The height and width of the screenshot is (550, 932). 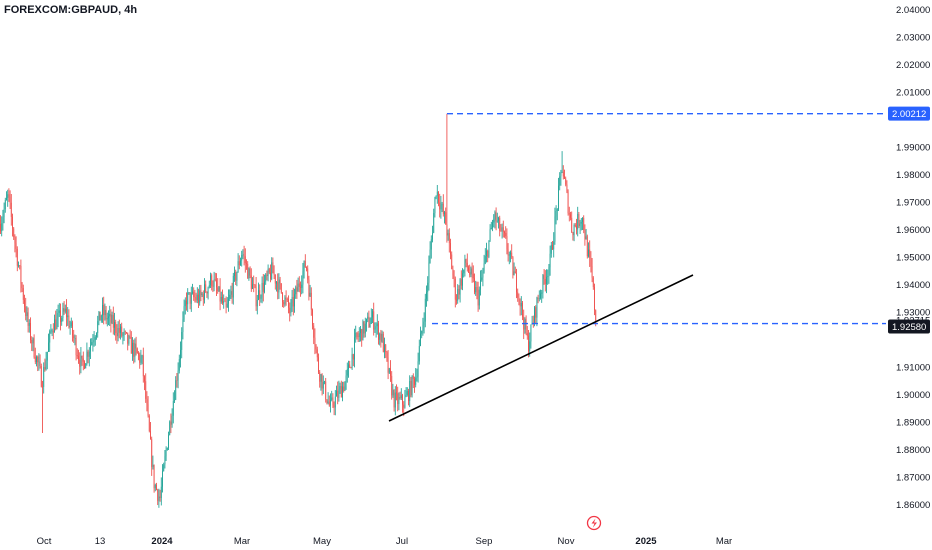 I want to click on x-tick-label: Mar, so click(x=724, y=541).